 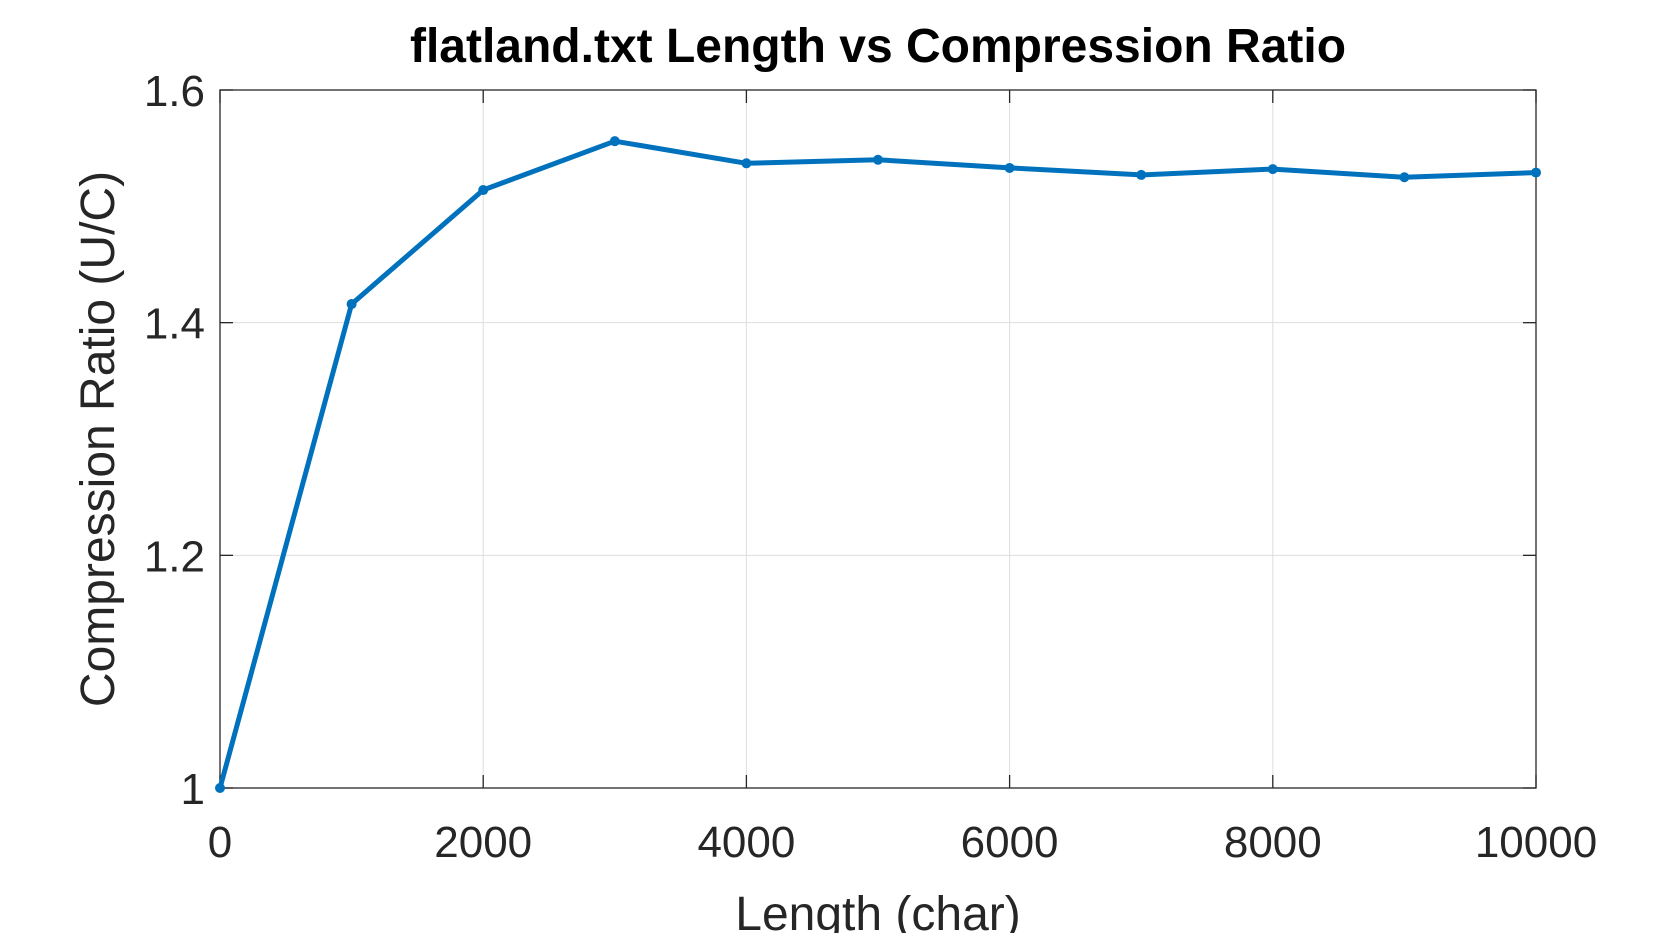 I want to click on y-tick-label: 1, so click(x=193, y=789).